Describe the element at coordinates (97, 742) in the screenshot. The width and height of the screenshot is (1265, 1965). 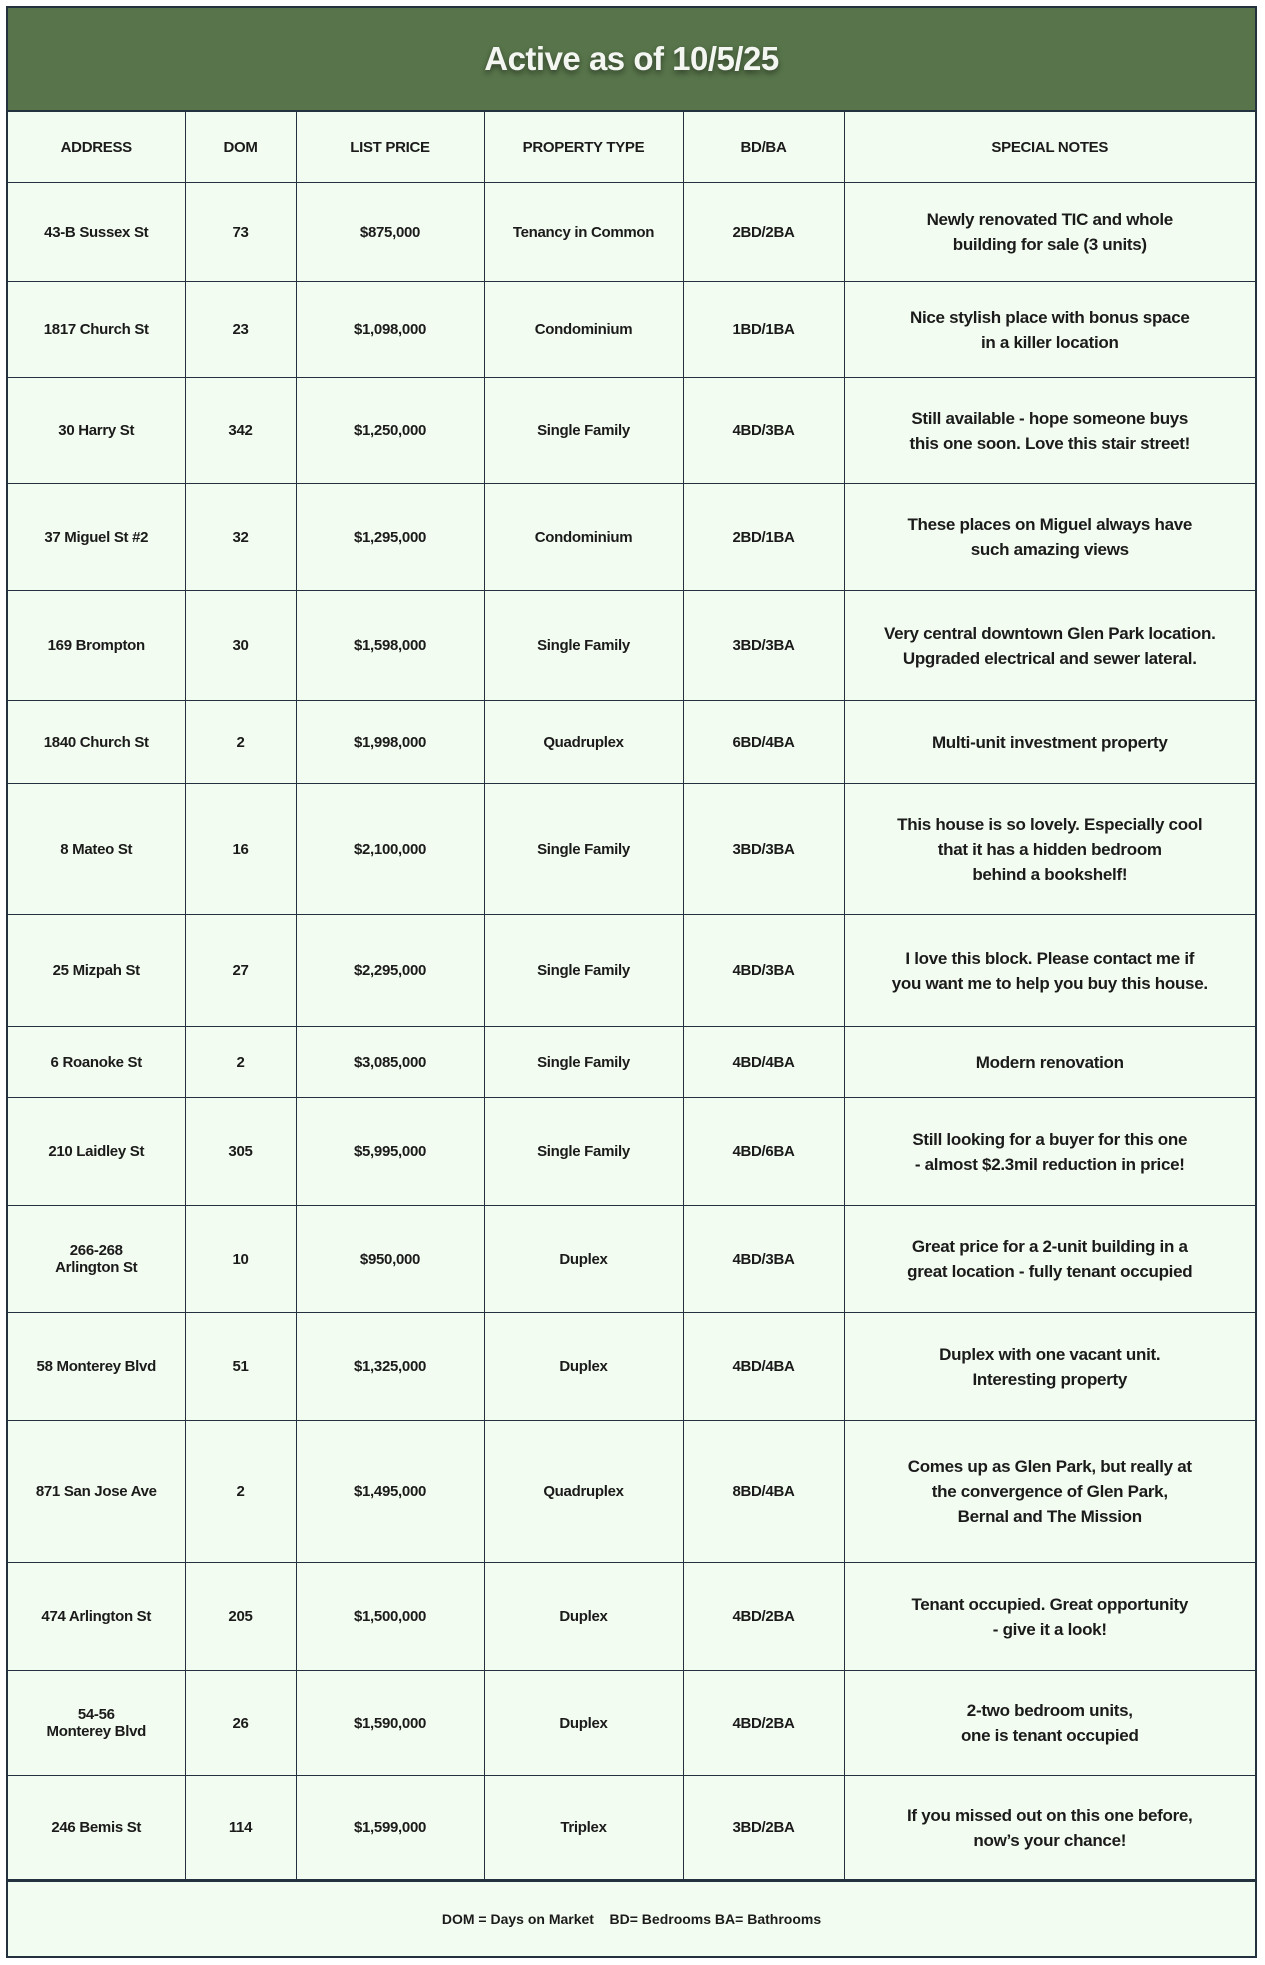
I see `address-cell: 1840 Church St` at that location.